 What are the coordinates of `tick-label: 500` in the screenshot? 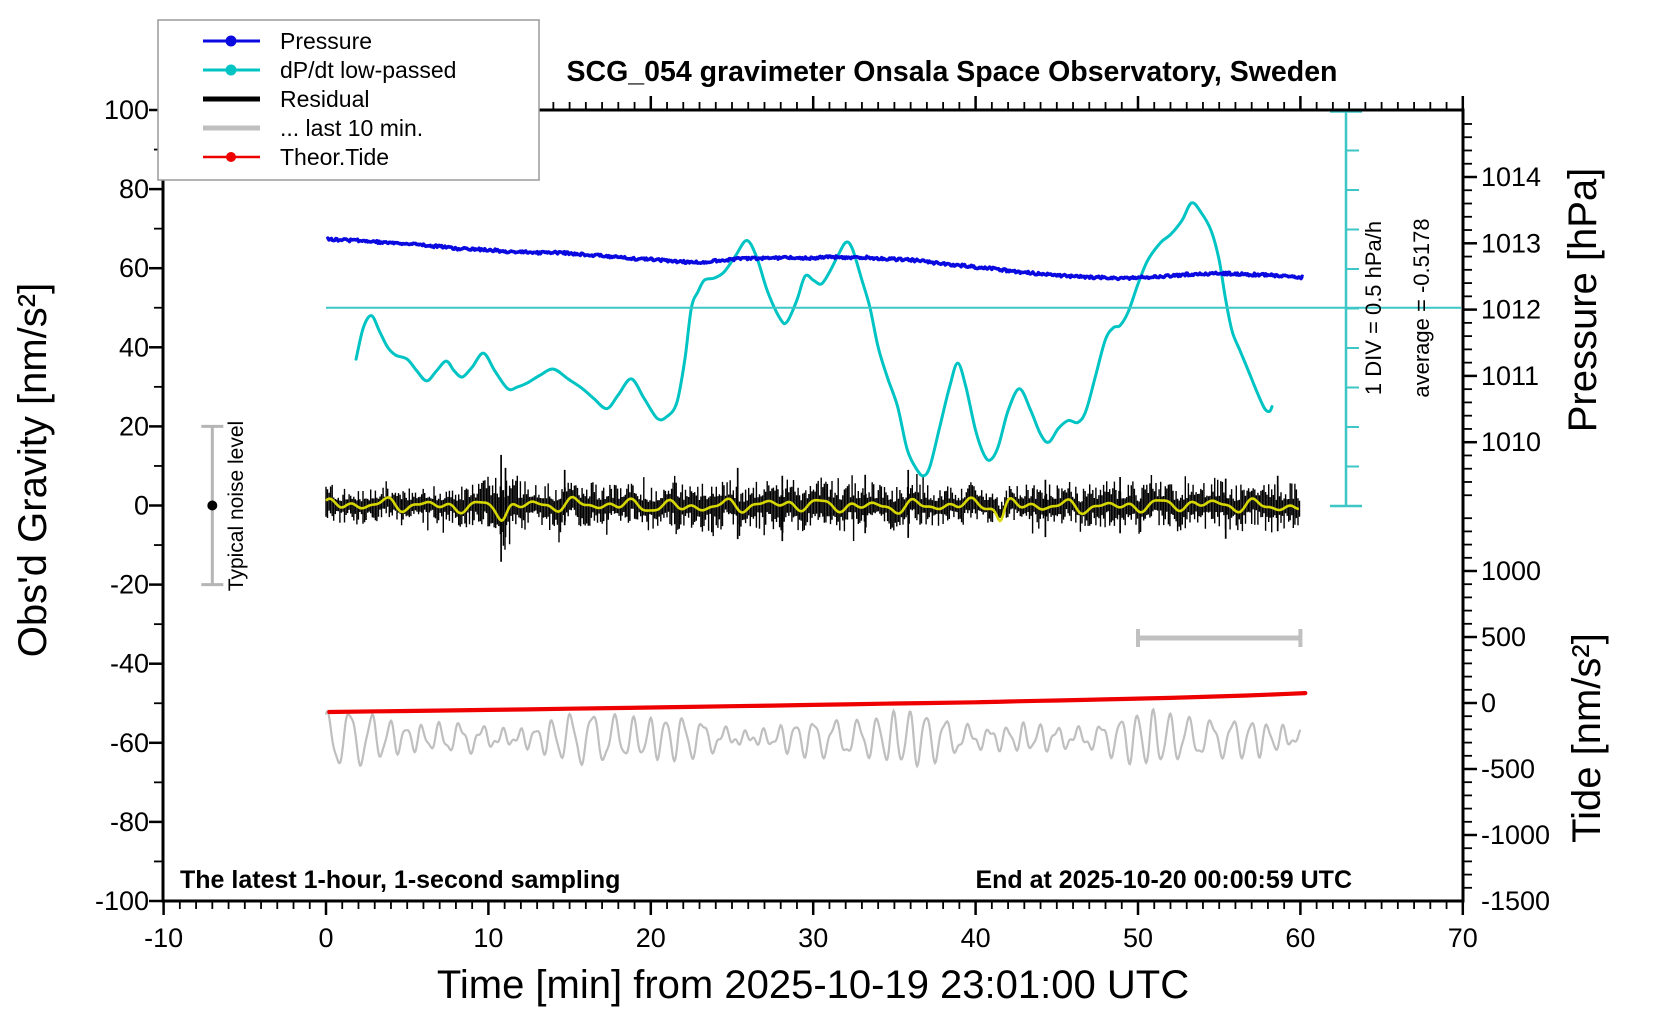 It's located at (1503, 637).